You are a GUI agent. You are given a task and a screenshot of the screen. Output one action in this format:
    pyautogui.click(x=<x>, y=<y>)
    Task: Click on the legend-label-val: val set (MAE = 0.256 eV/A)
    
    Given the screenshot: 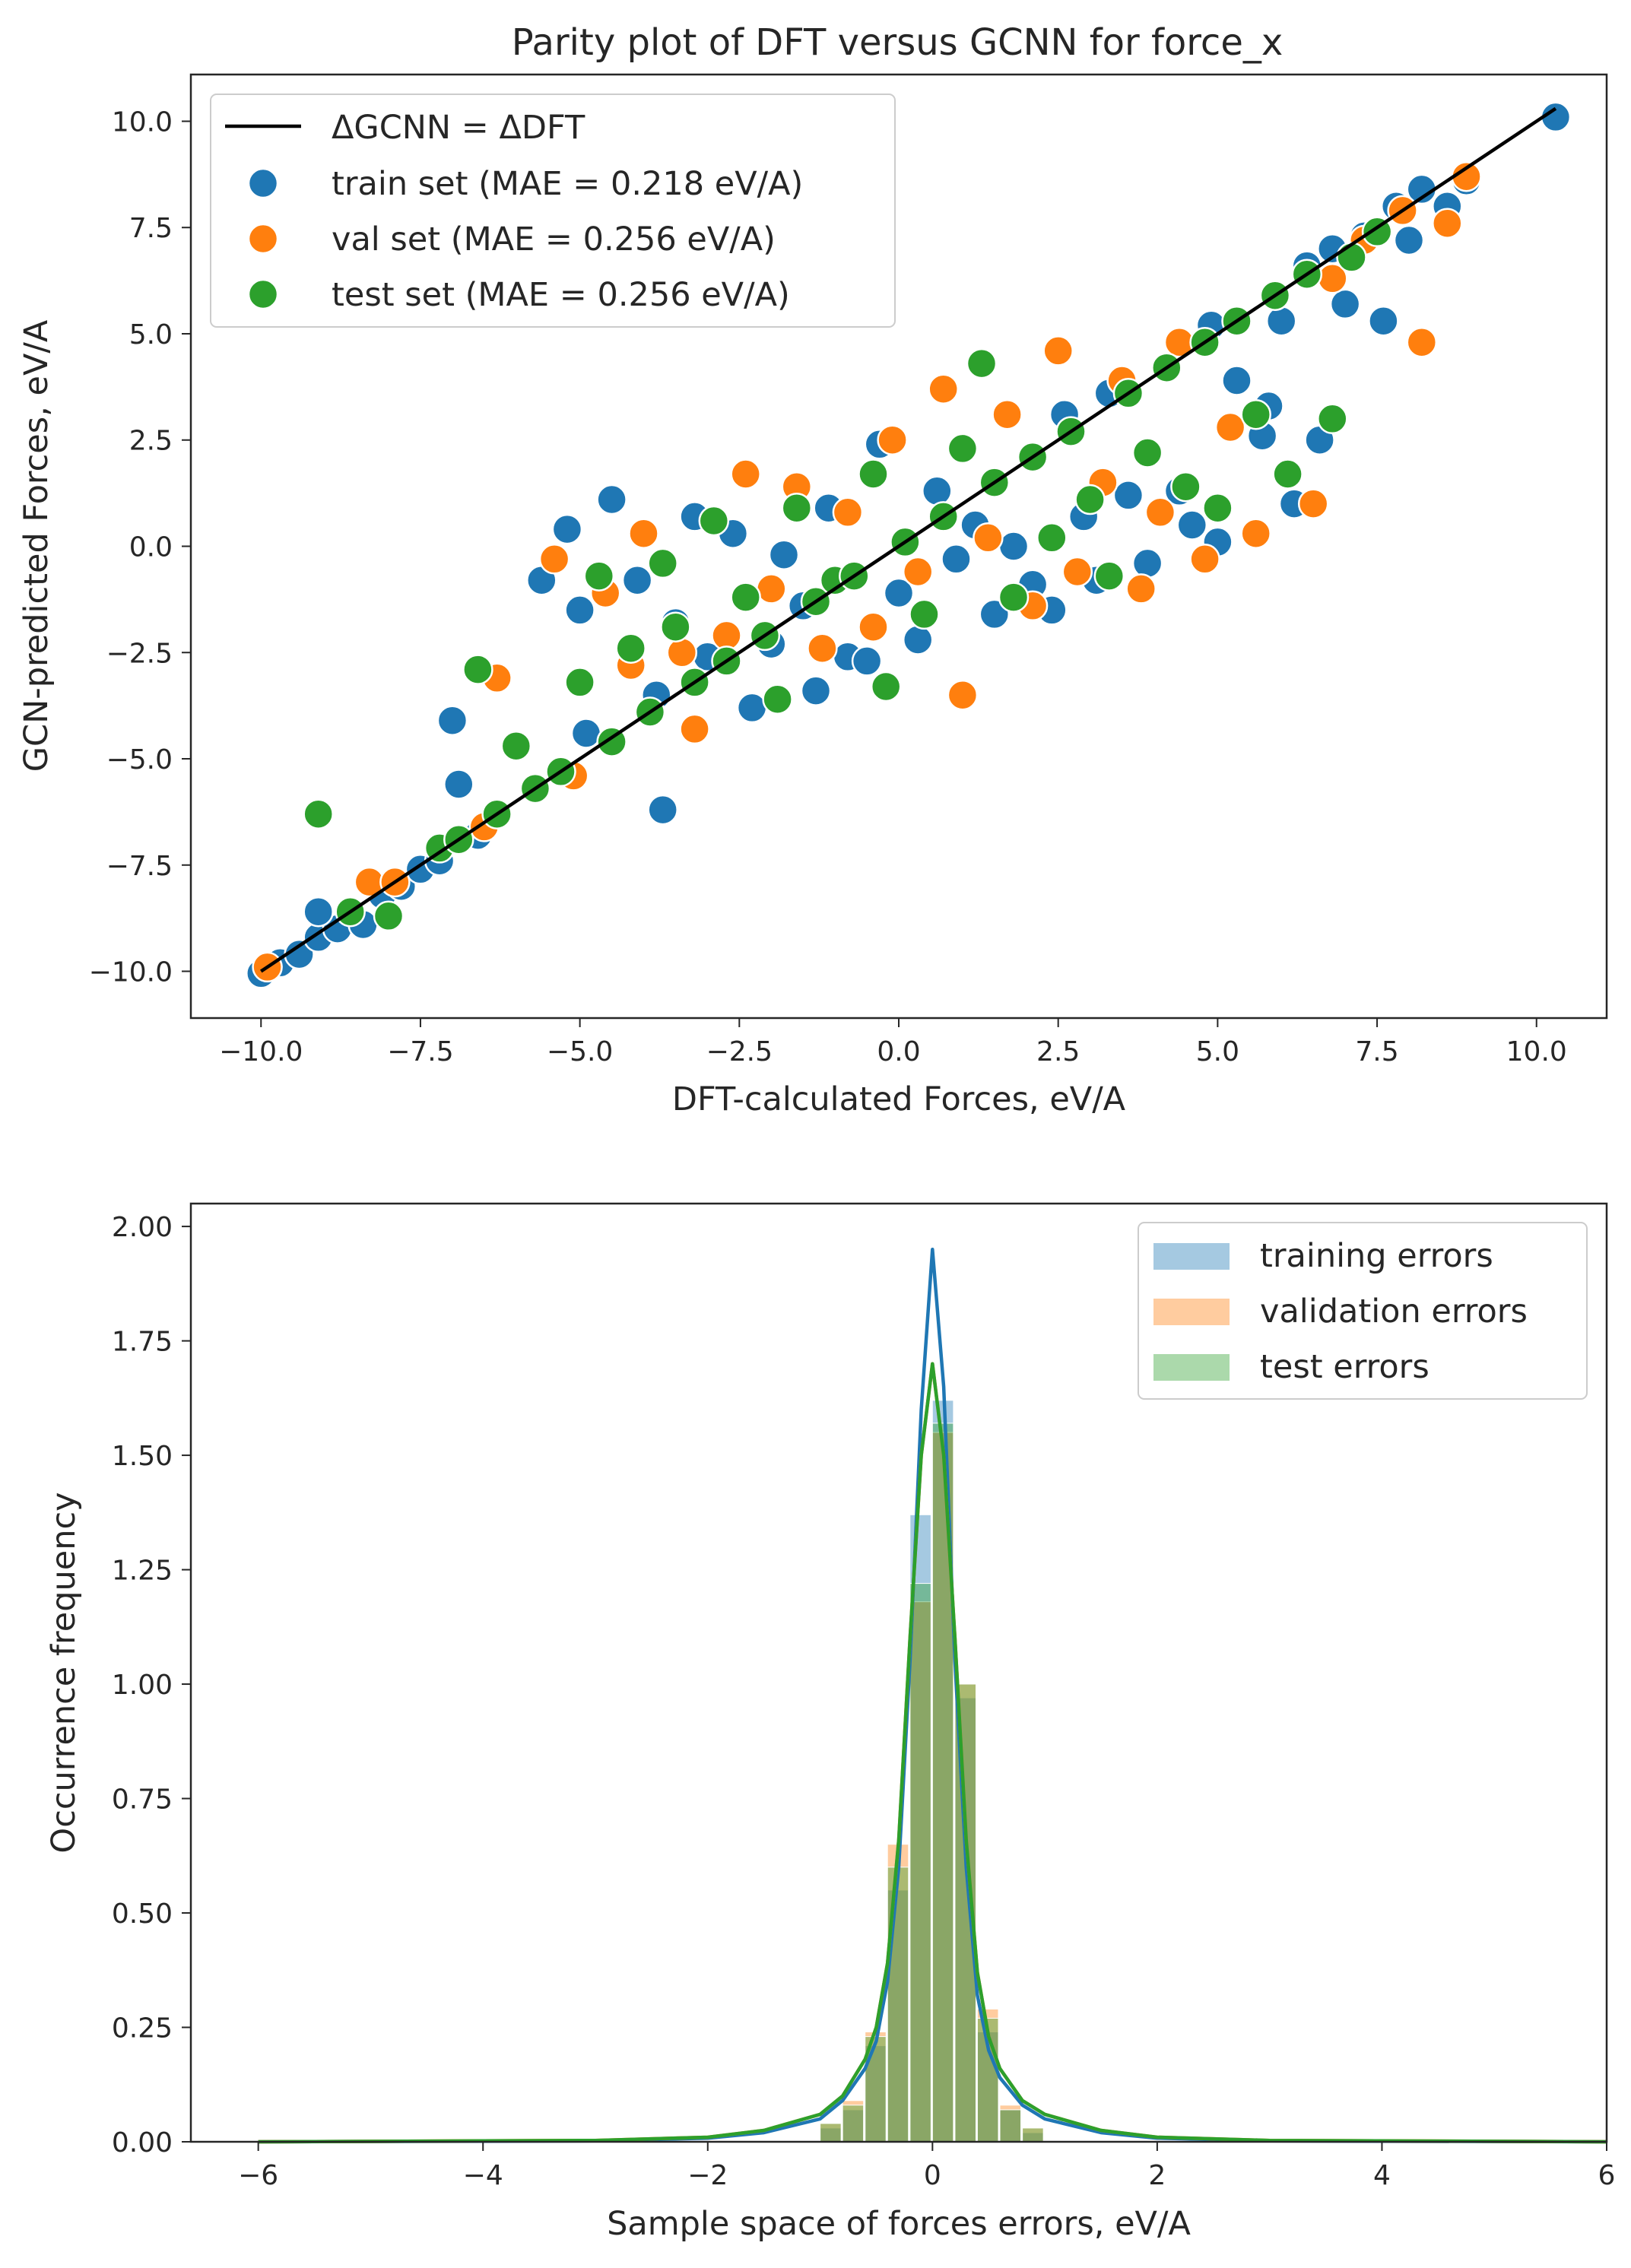 What is the action you would take?
    pyautogui.click(x=554, y=239)
    